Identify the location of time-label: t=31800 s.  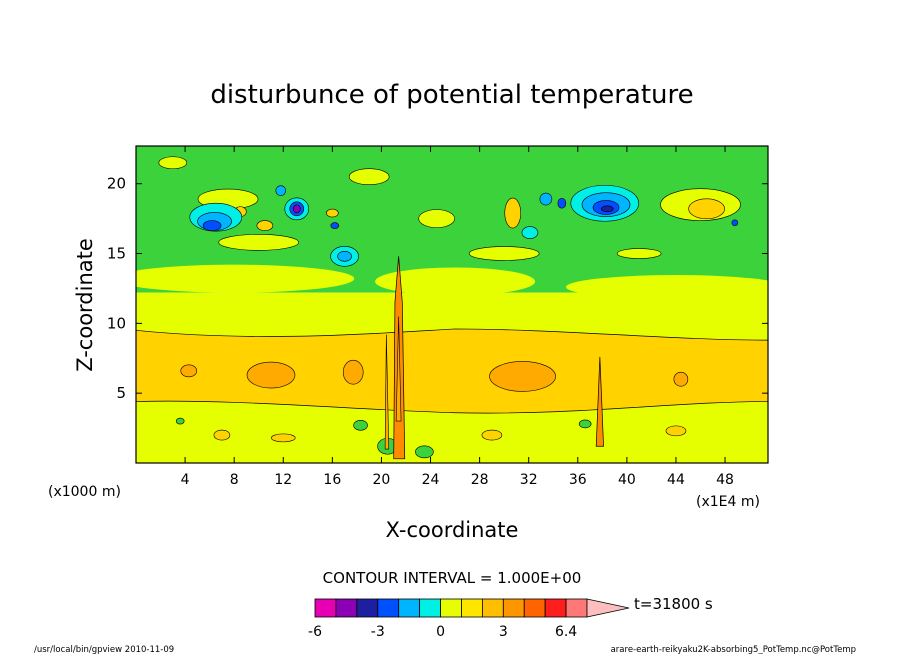
(673, 604).